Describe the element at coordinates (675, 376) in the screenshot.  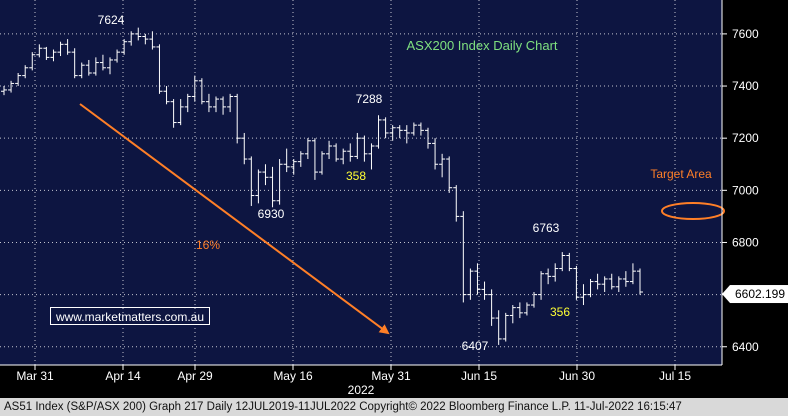
I see `x-tick-label: Jul 15` at that location.